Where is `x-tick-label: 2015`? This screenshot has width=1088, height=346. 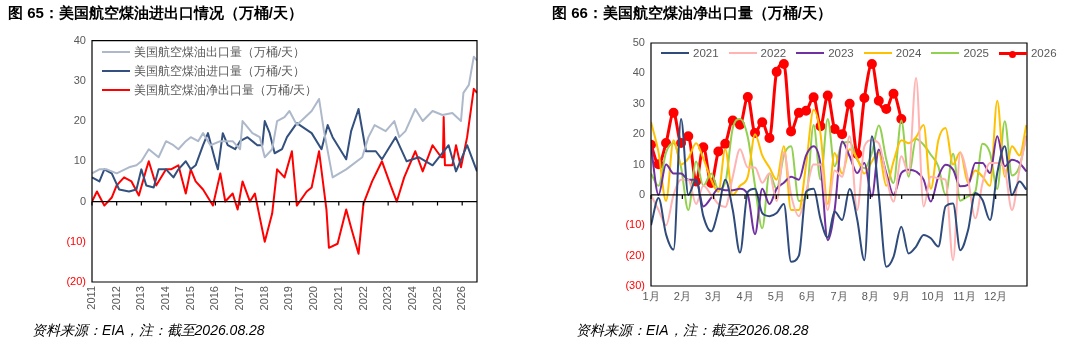 x-tick-label: 2015 is located at coordinates (189, 298).